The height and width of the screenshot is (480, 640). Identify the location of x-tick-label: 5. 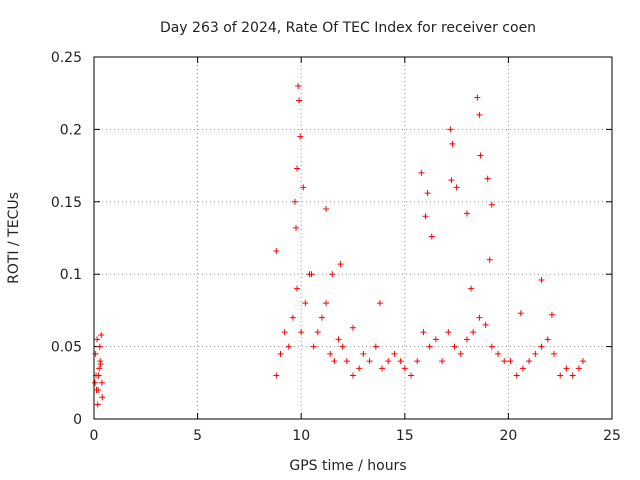
(197, 436).